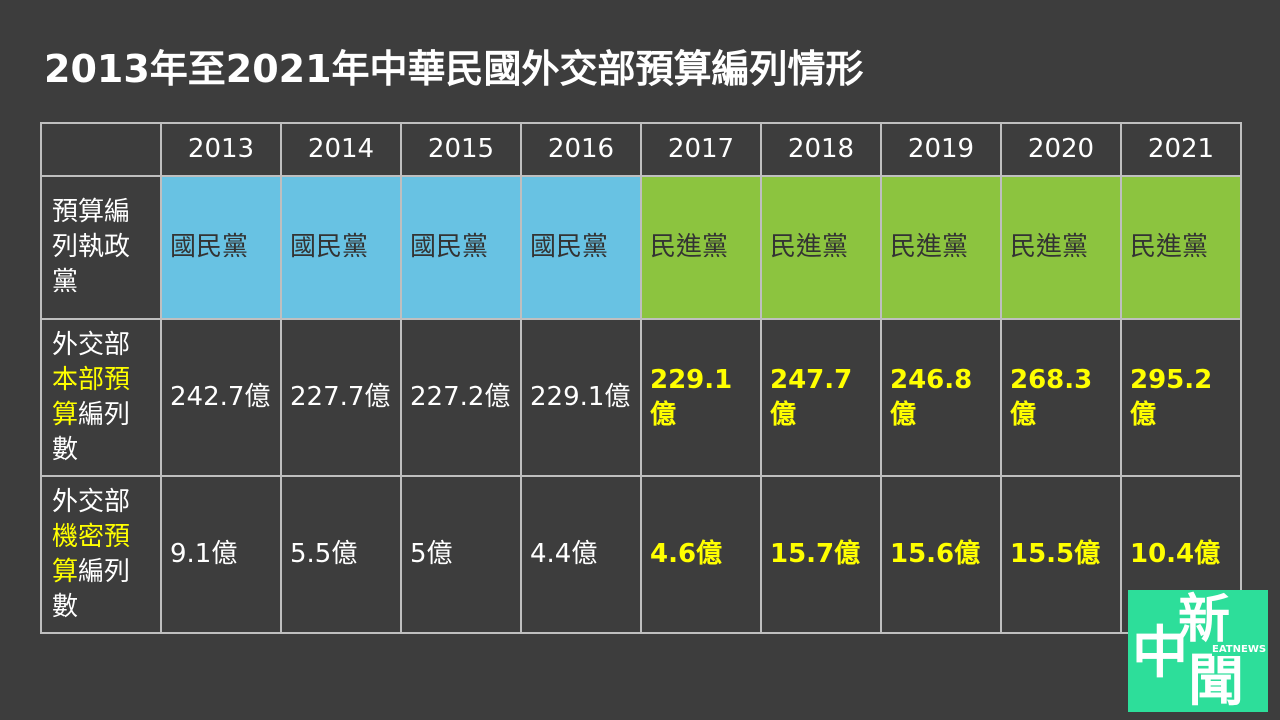 This screenshot has width=1280, height=720. I want to click on year-header: 2016, so click(581, 149).